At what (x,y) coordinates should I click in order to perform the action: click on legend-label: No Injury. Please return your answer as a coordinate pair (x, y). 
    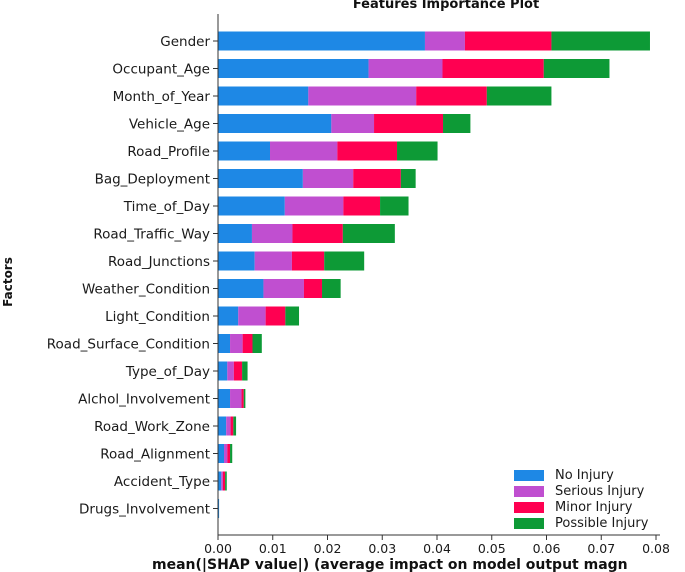
    Looking at the image, I should click on (584, 475).